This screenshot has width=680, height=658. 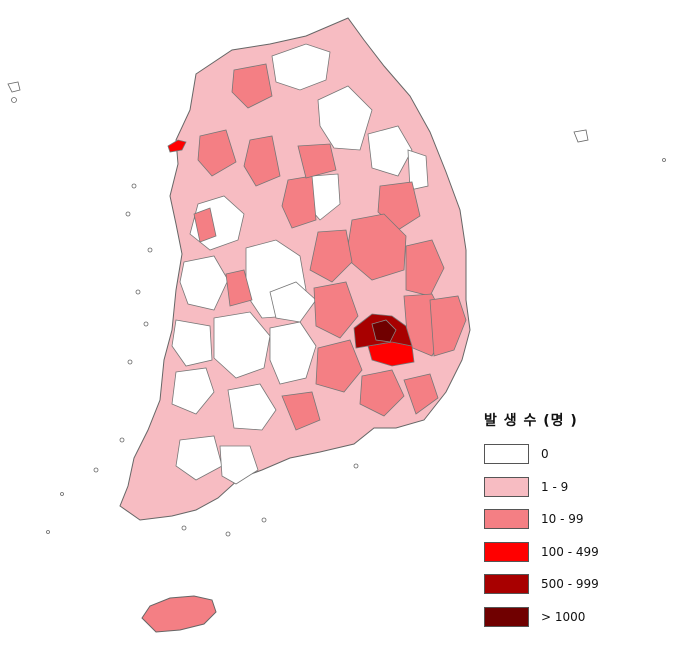 I want to click on legend-label: 0, so click(x=545, y=454).